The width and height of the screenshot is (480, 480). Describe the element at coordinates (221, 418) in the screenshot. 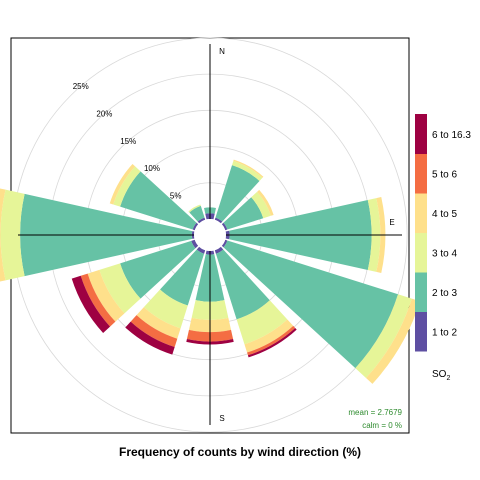

I see `compass-south-label: S` at that location.